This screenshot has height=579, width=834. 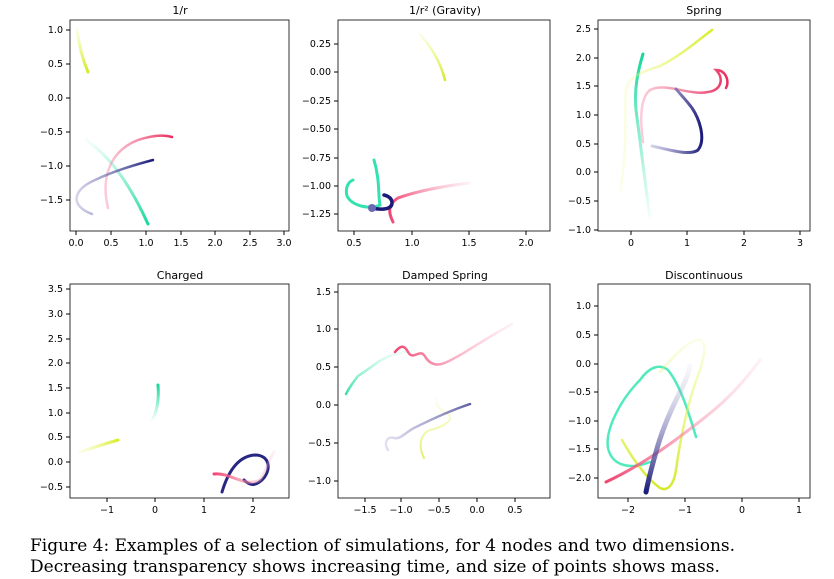 What do you see at coordinates (525, 243) in the screenshot?
I see `x-tick-label: 2.0` at bounding box center [525, 243].